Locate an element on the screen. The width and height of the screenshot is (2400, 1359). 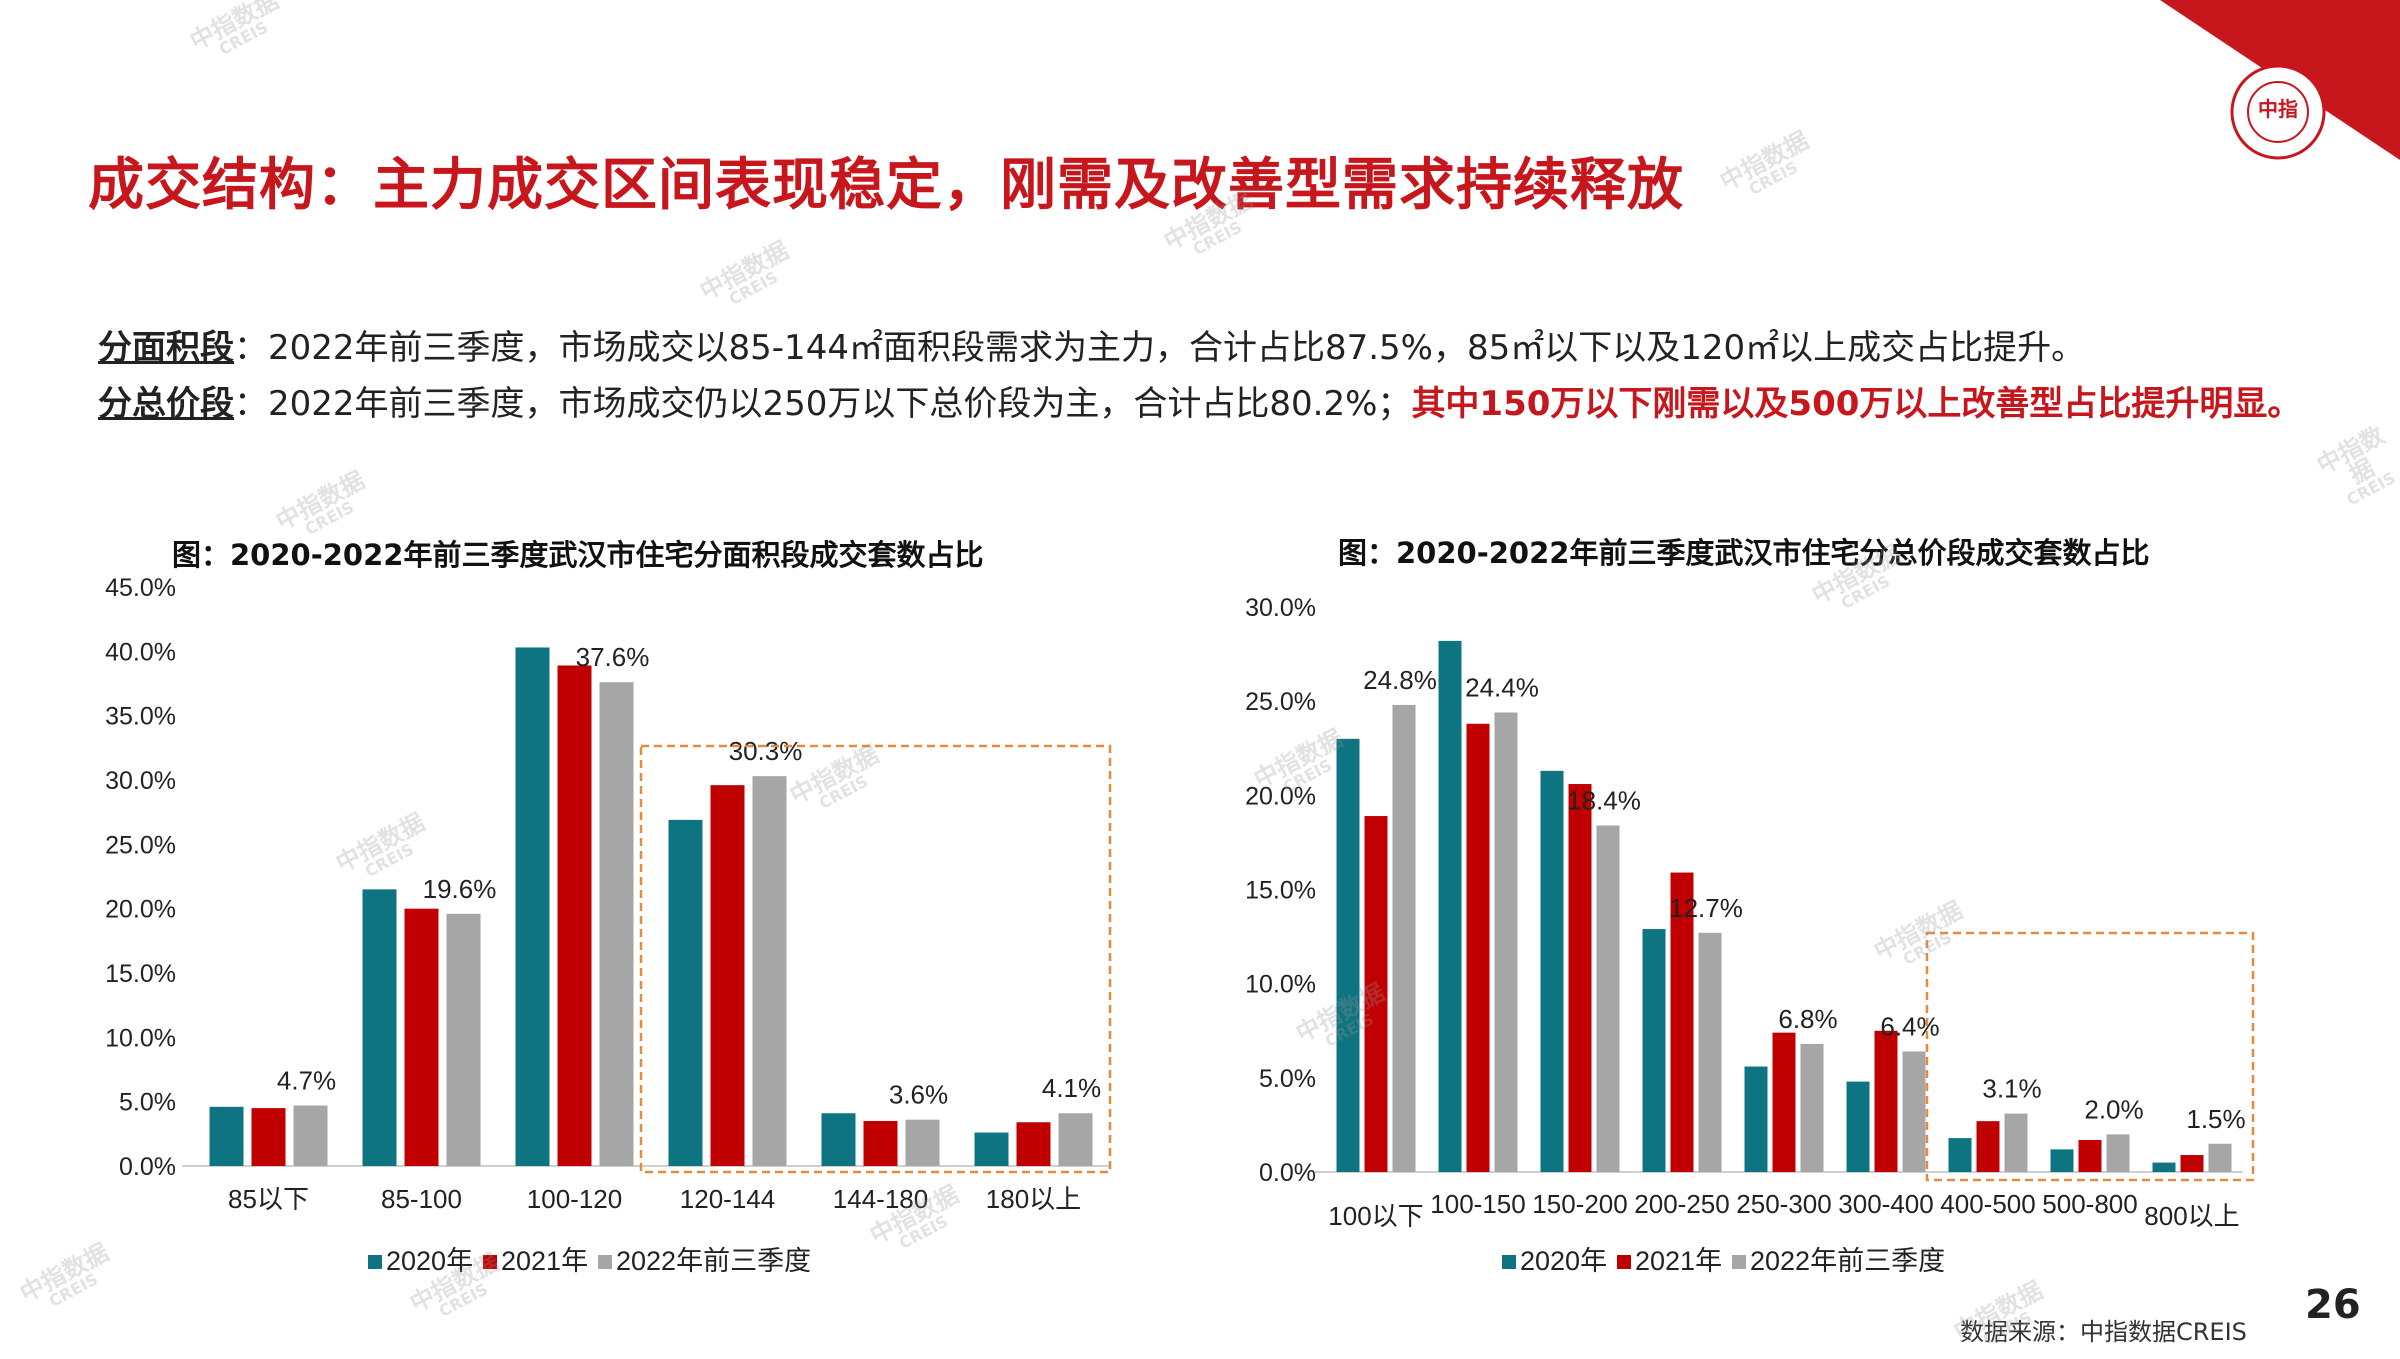
category-label: 300-400 is located at coordinates (1885, 1204).